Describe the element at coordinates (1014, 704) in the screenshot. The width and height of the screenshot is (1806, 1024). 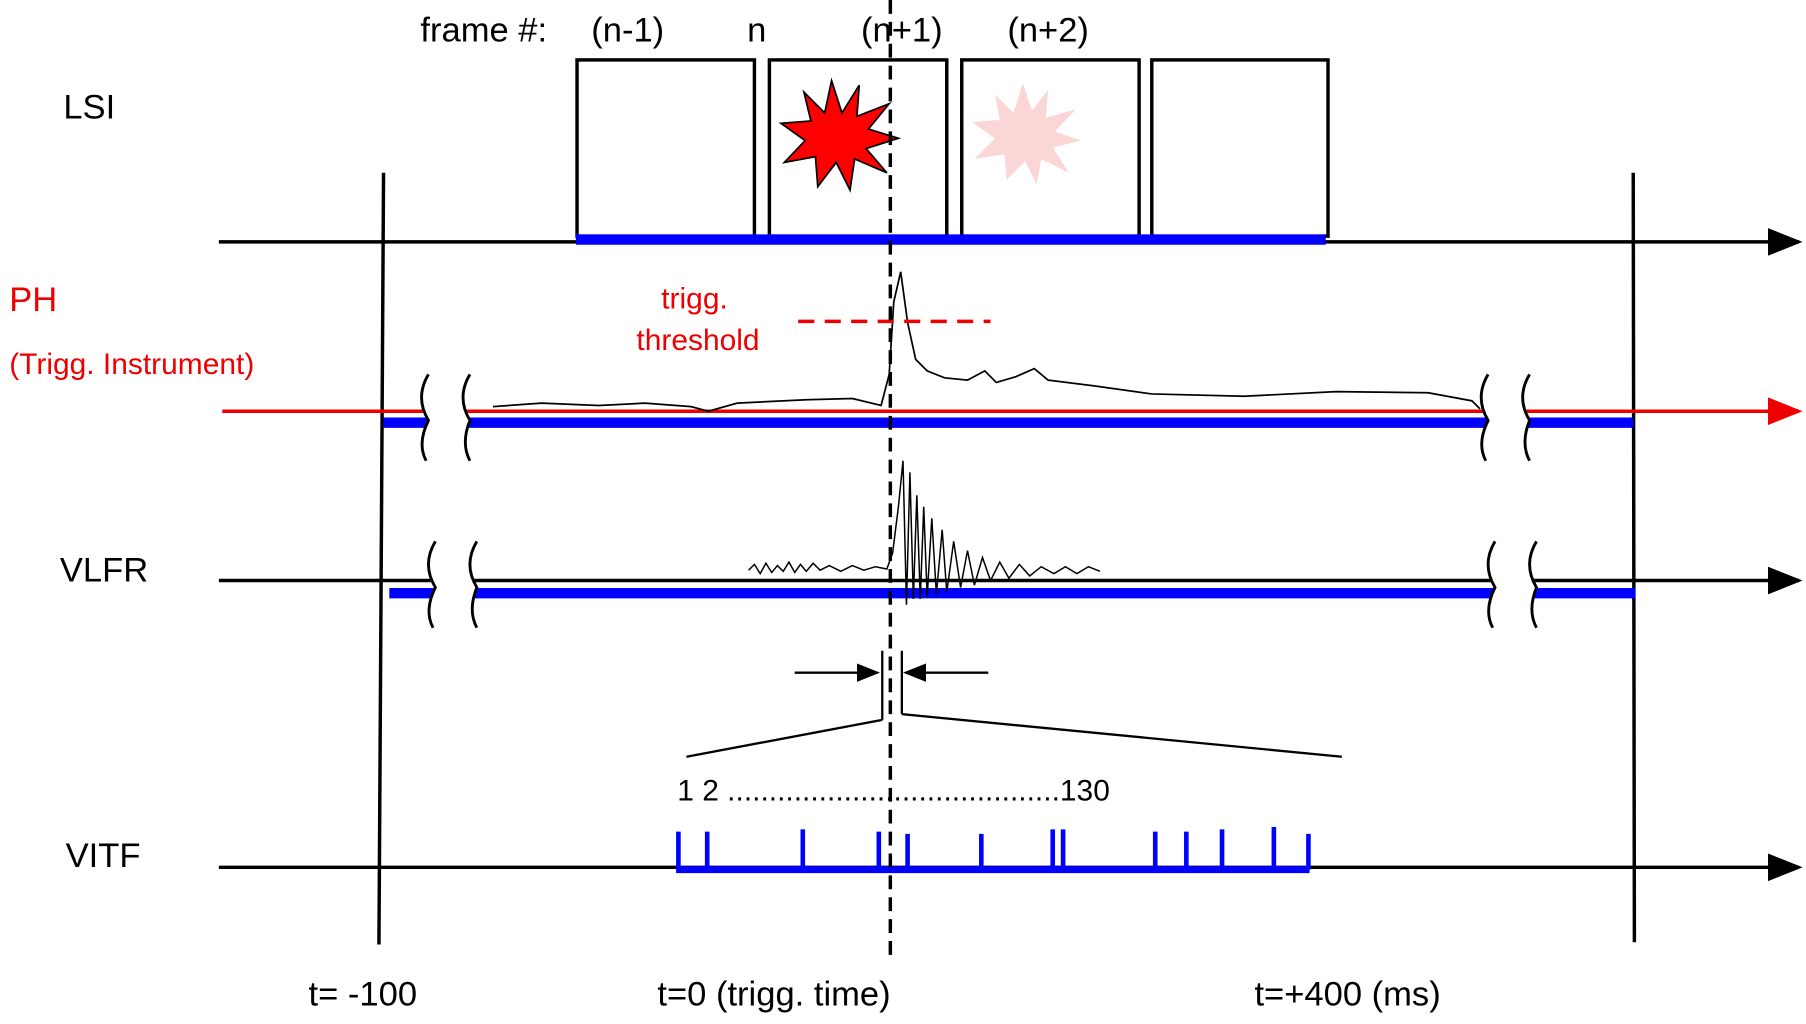
I see `zoom-indicator` at that location.